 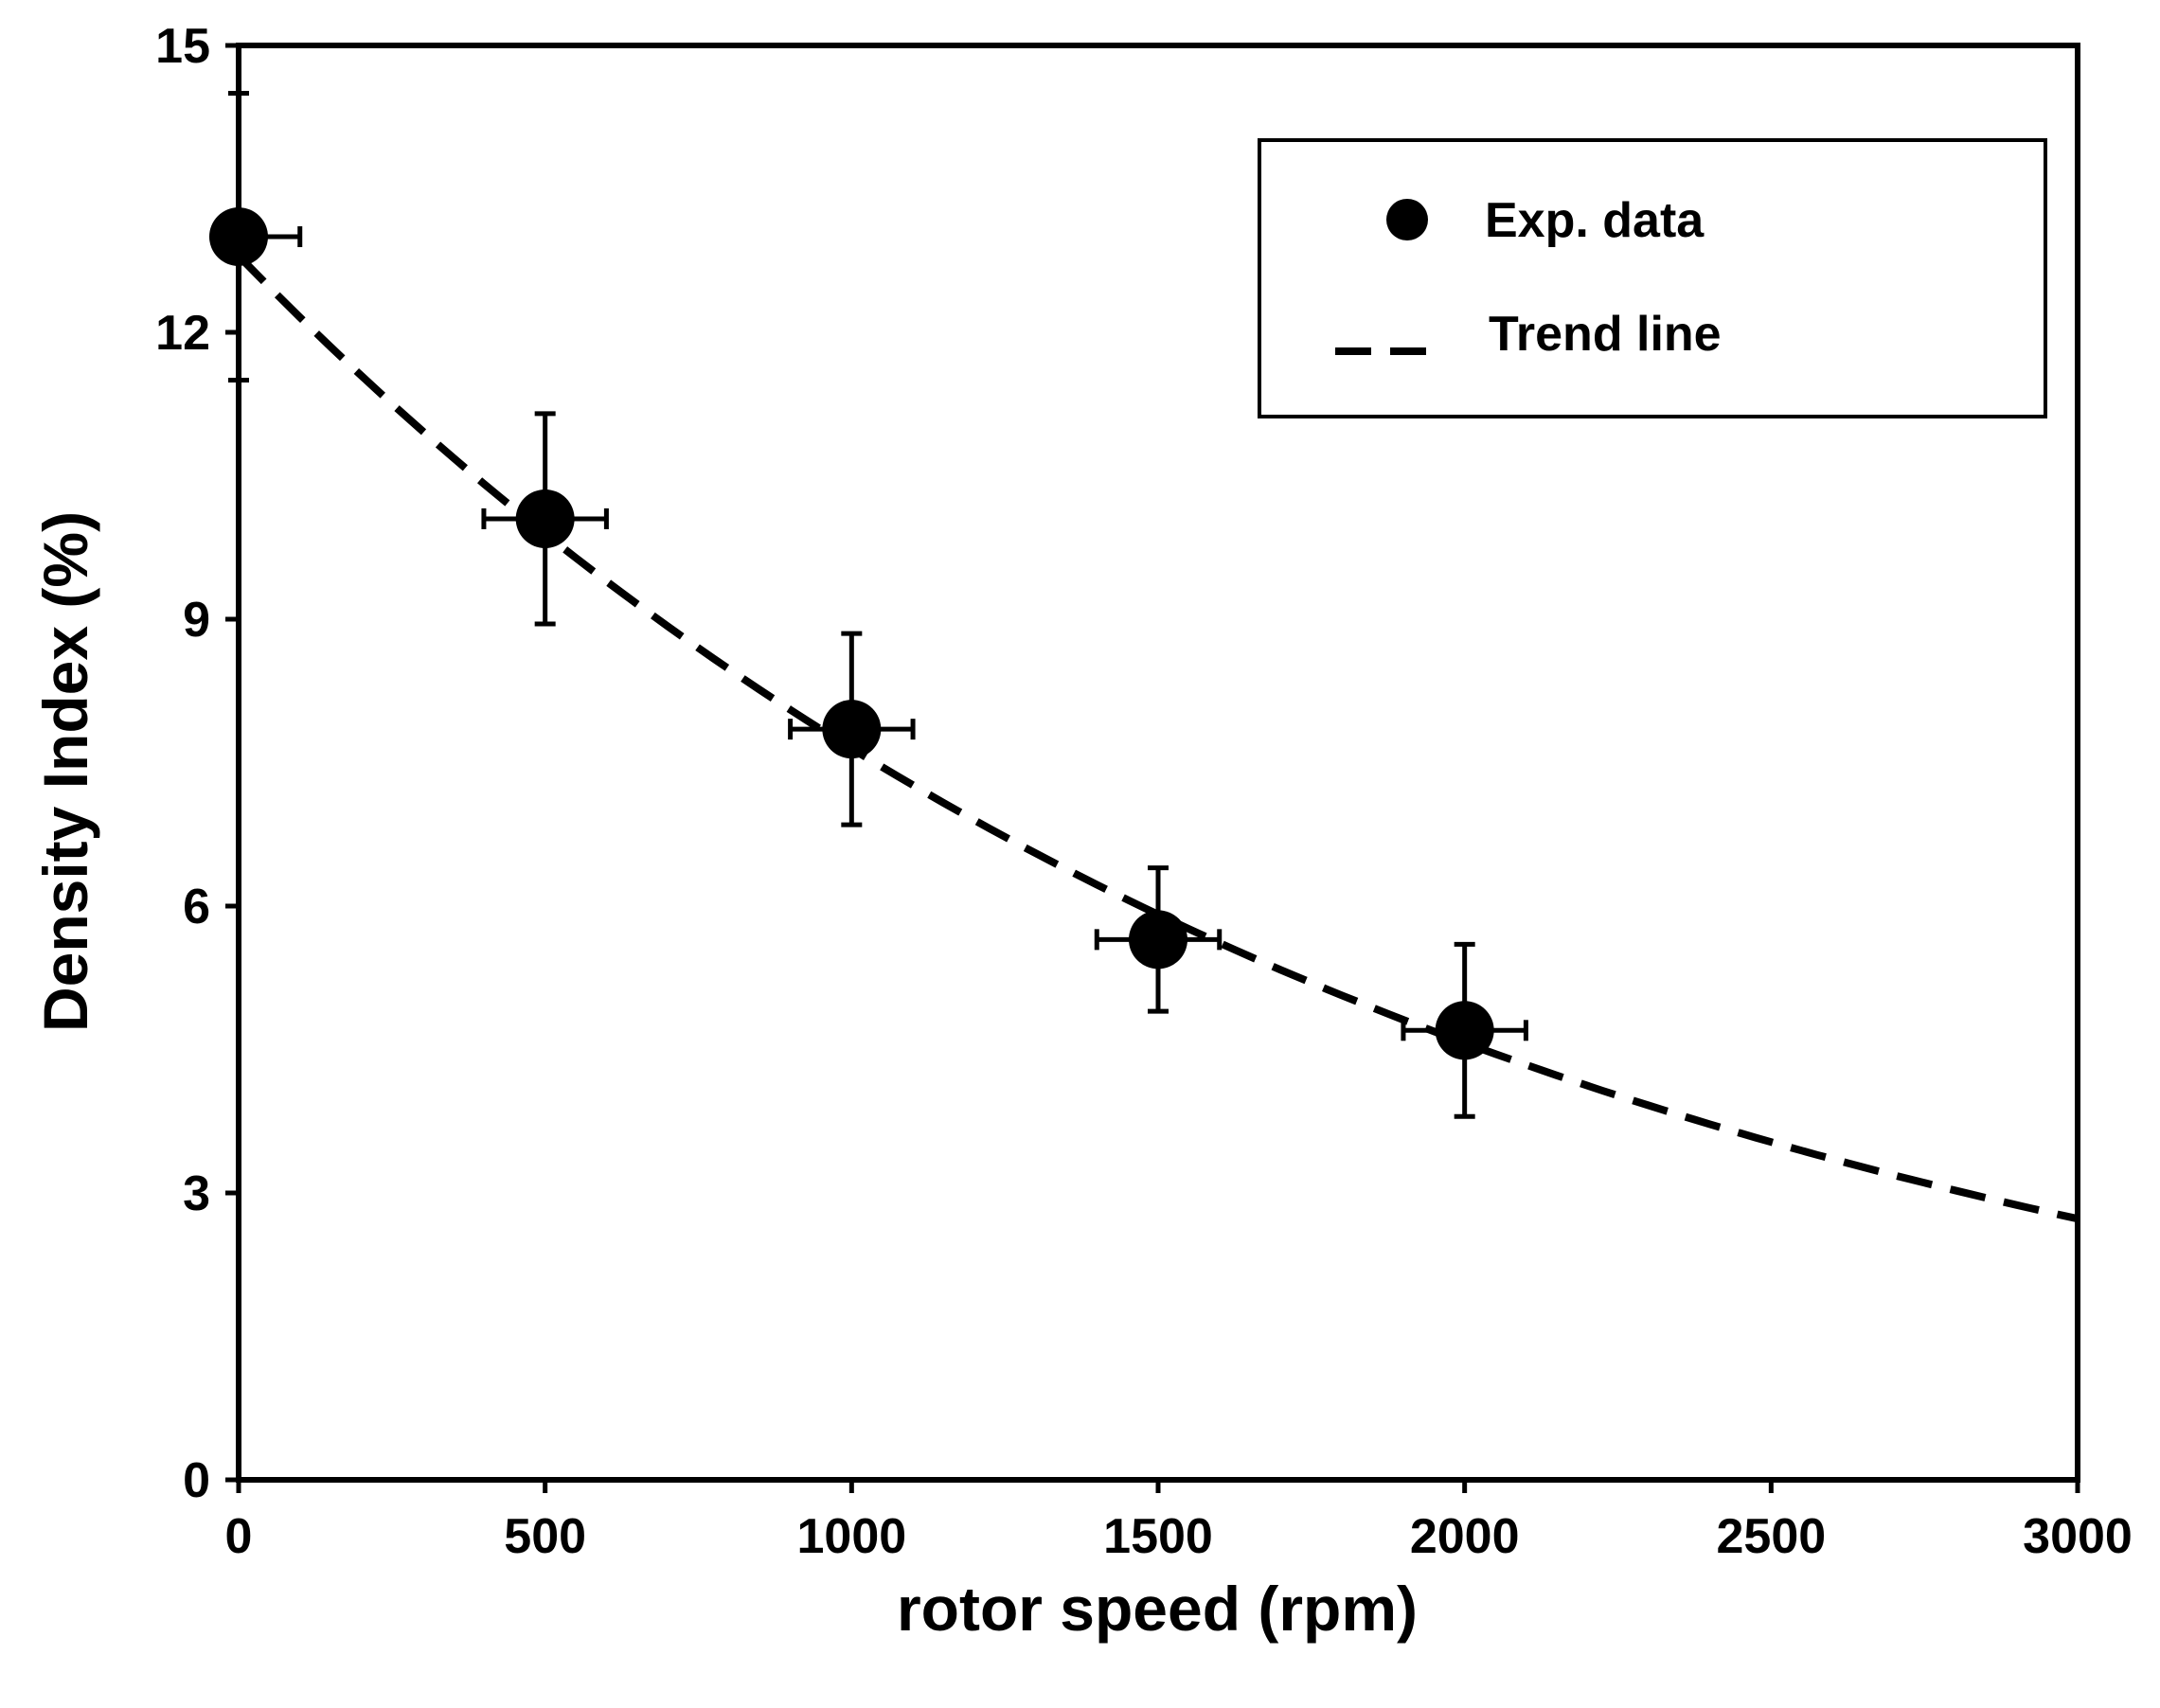 I want to click on x-axis-title: rotor speed (rpm), so click(x=1157, y=1609).